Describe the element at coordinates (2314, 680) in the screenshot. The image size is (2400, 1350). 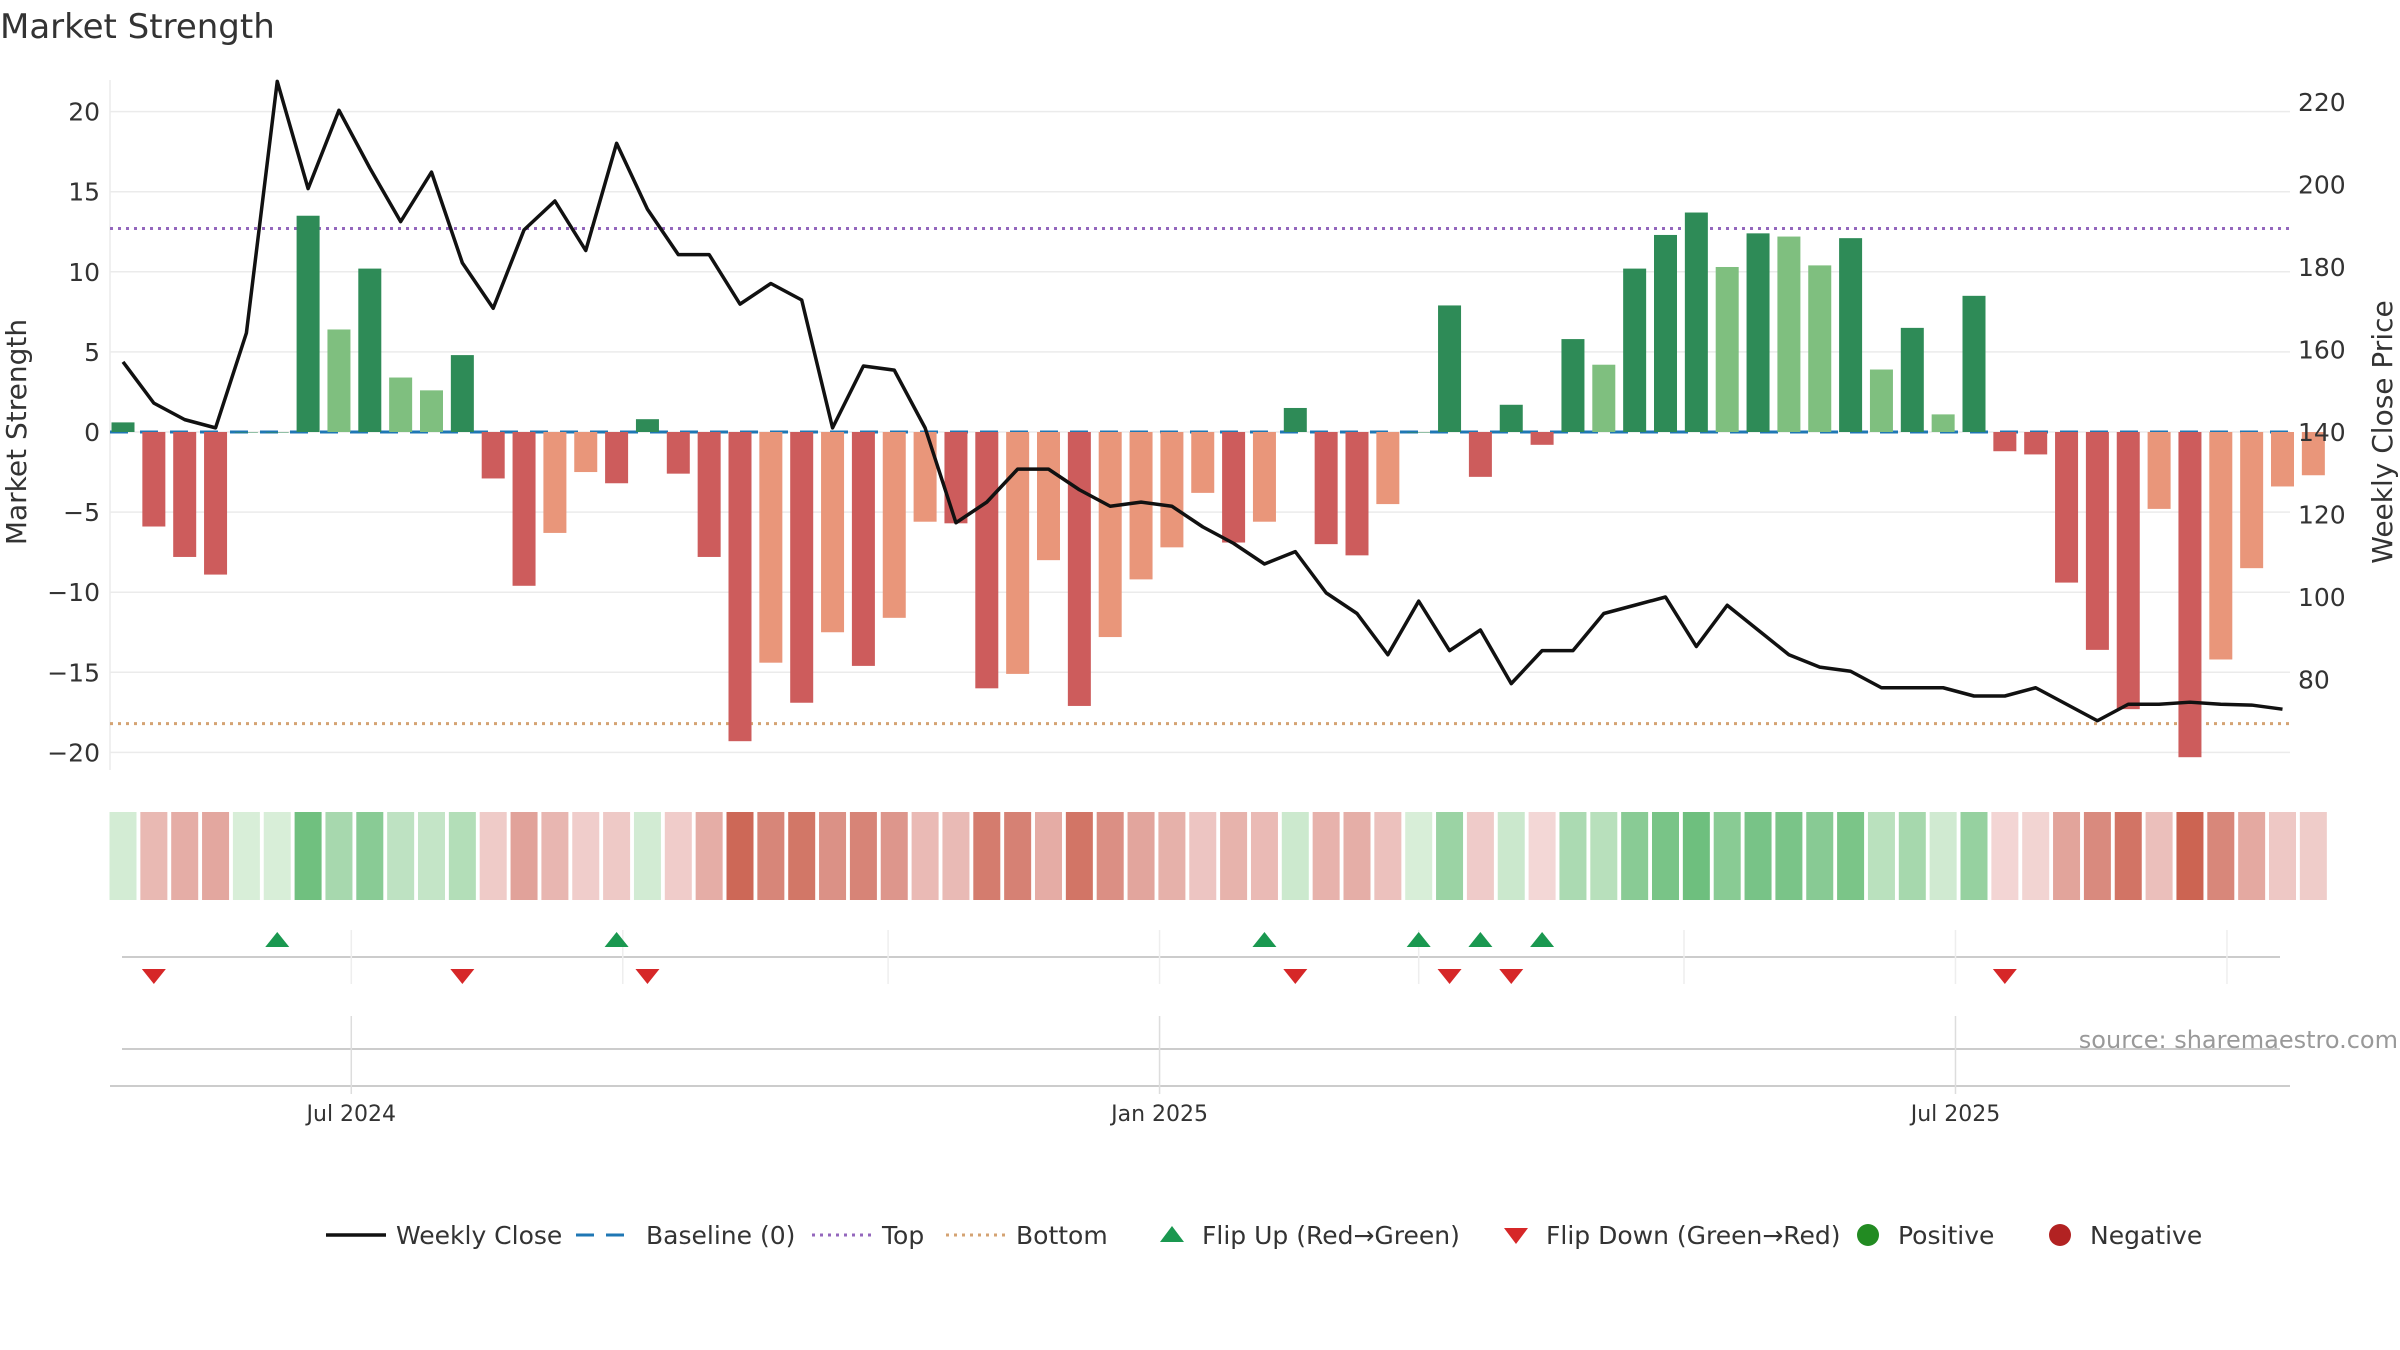
I see `y2-tick-label: 80` at that location.